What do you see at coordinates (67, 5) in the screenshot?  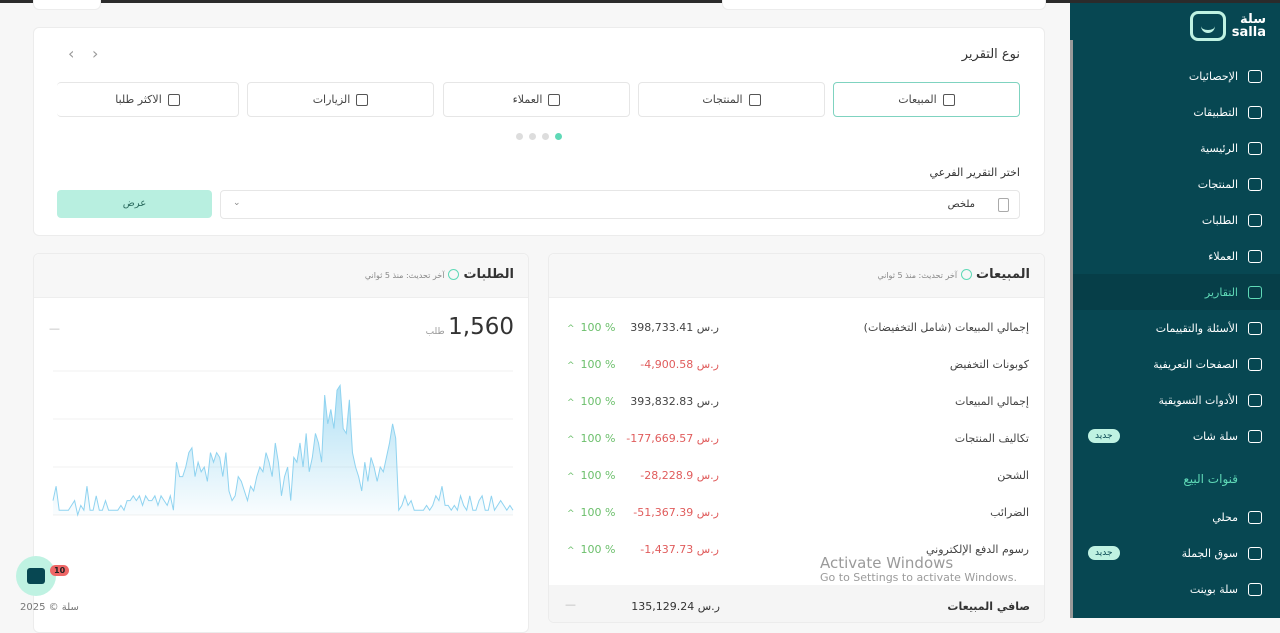 I see `top-control` at bounding box center [67, 5].